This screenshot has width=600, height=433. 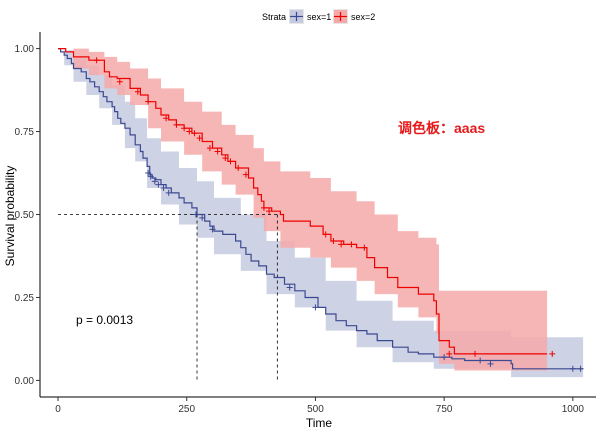 I want to click on y-tick-label: 1.00, so click(x=25, y=49).